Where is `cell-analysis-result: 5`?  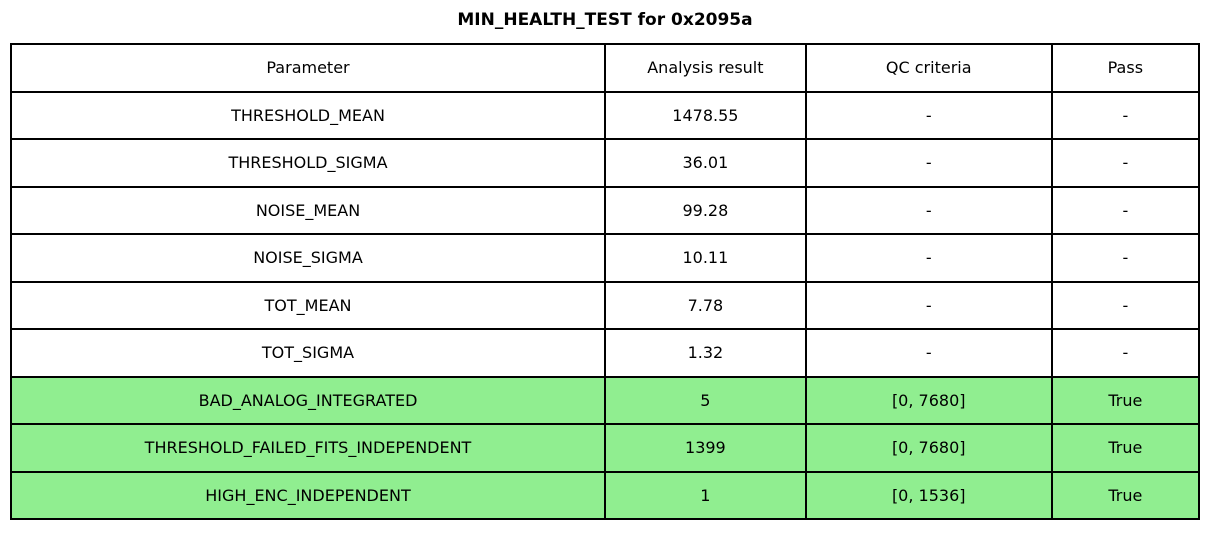
cell-analysis-result: 5 is located at coordinates (705, 400).